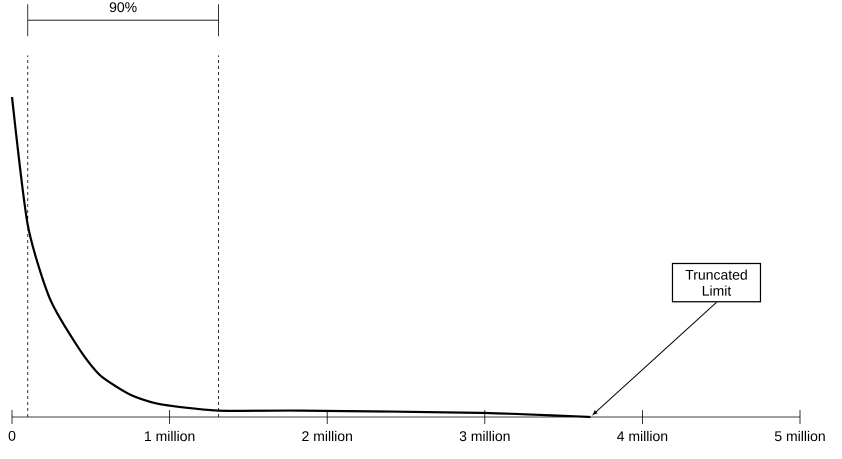  Describe the element at coordinates (12, 435) in the screenshot. I see `x-tick-label: 0` at that location.